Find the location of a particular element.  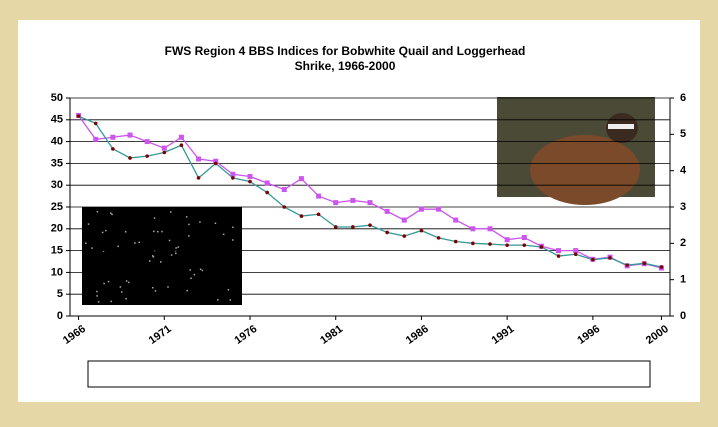

y2-tick-label: 4 is located at coordinates (683, 171).